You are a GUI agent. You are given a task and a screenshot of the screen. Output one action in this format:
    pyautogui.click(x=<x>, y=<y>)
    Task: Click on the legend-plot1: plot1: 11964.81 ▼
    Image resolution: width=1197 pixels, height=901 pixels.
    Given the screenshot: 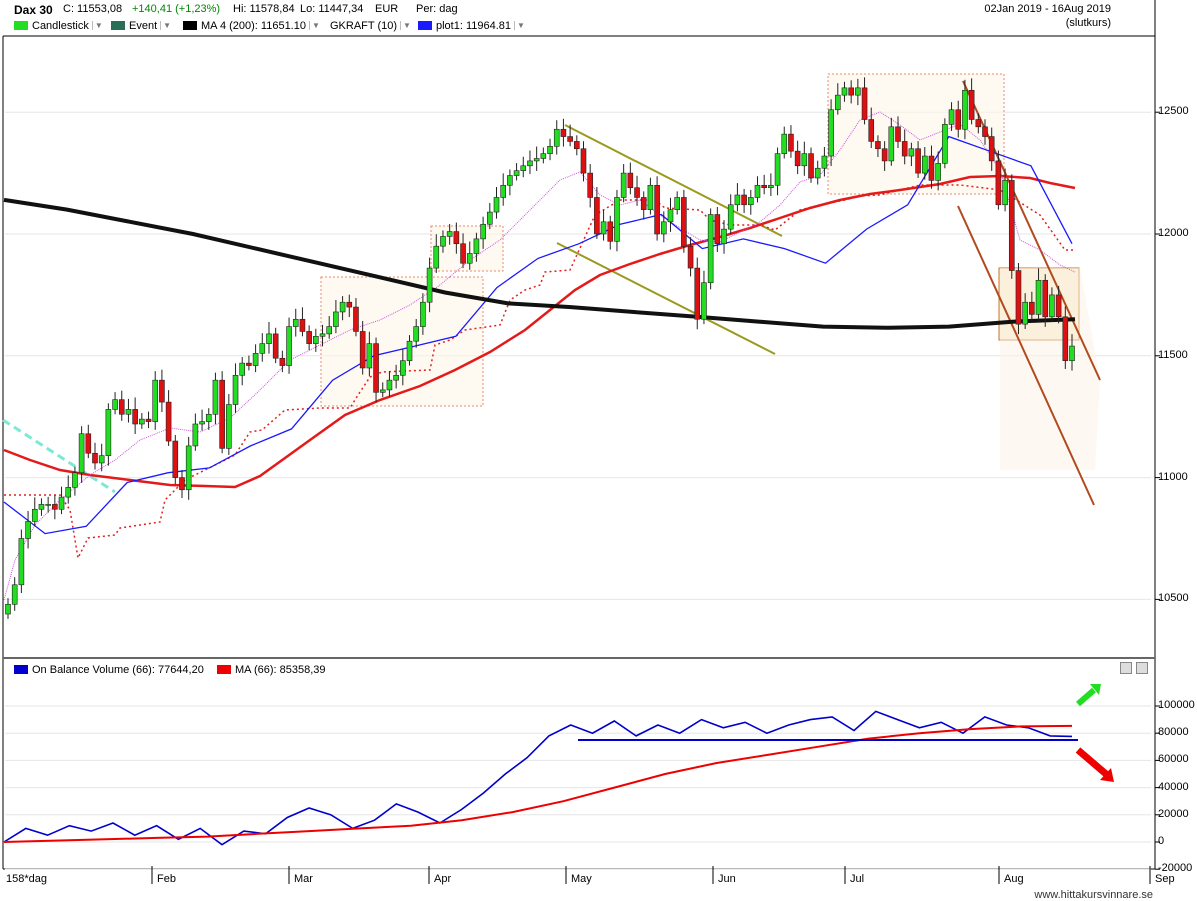 What is the action you would take?
    pyautogui.click(x=471, y=25)
    